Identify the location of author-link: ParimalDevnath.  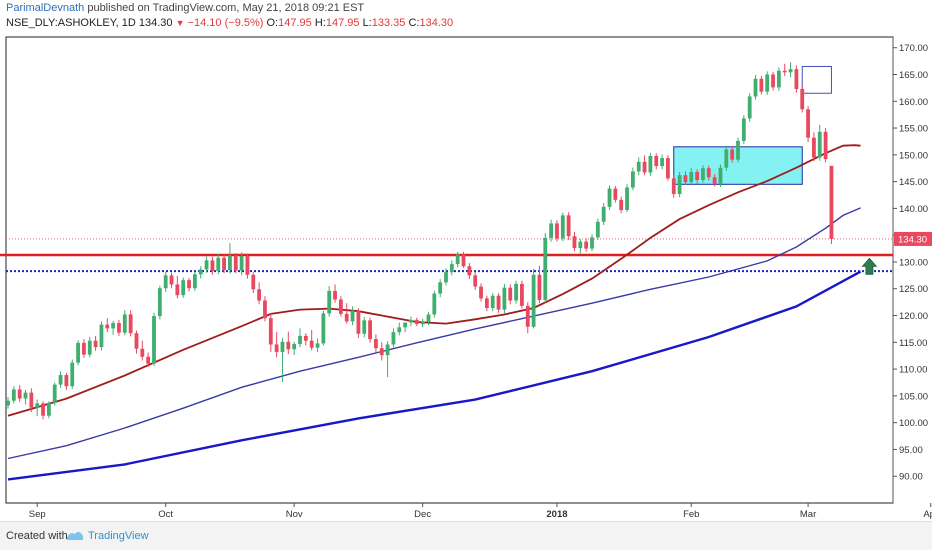
(45, 8).